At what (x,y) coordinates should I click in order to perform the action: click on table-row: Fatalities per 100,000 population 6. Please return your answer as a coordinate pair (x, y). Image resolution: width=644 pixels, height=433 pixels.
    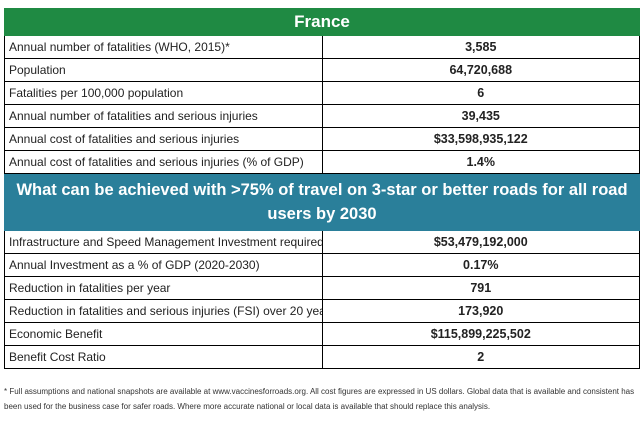
    Looking at the image, I should click on (322, 93).